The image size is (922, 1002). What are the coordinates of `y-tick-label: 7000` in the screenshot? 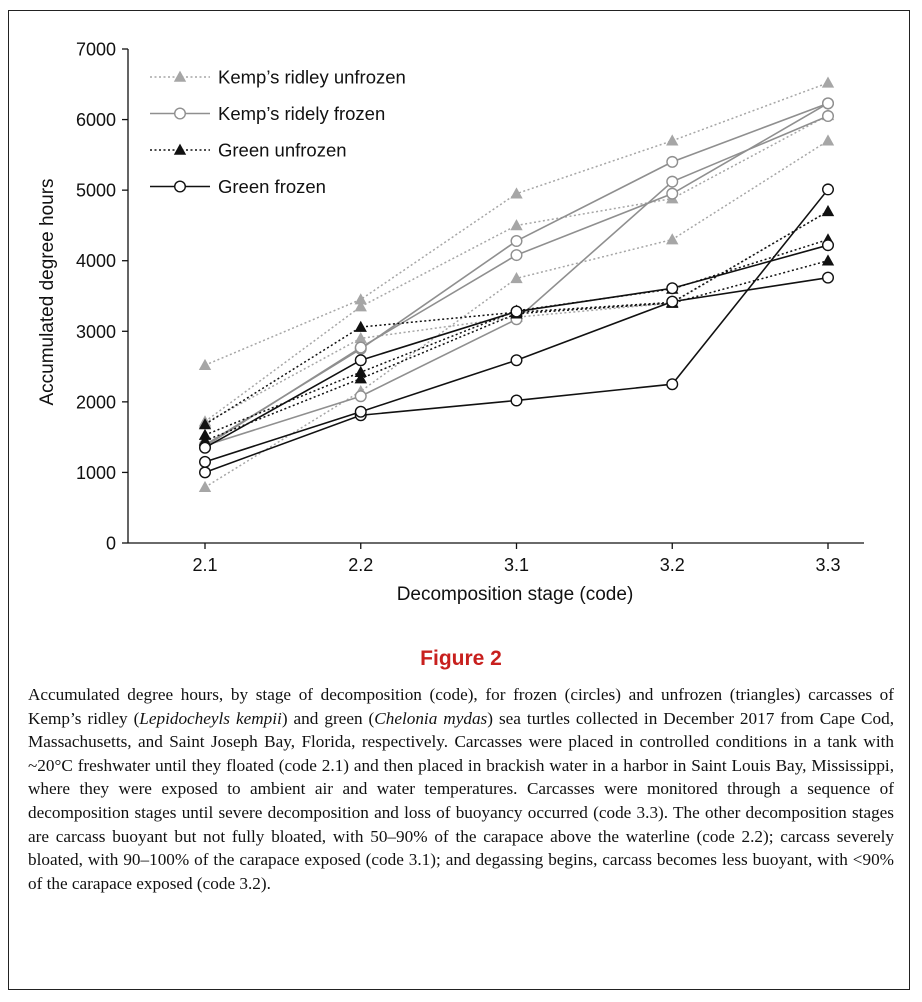 It's located at (96, 50).